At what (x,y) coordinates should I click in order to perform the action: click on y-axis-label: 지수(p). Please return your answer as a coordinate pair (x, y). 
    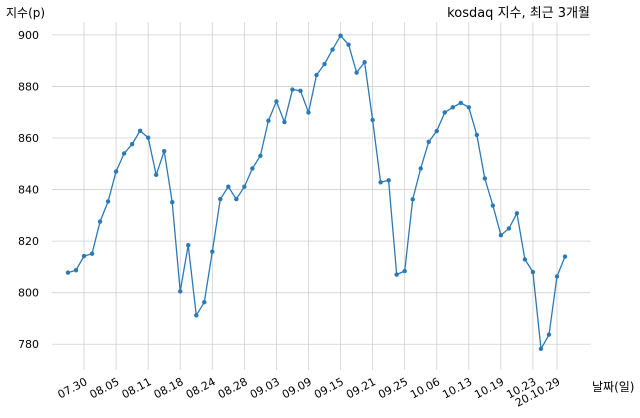
    Looking at the image, I should click on (25, 13).